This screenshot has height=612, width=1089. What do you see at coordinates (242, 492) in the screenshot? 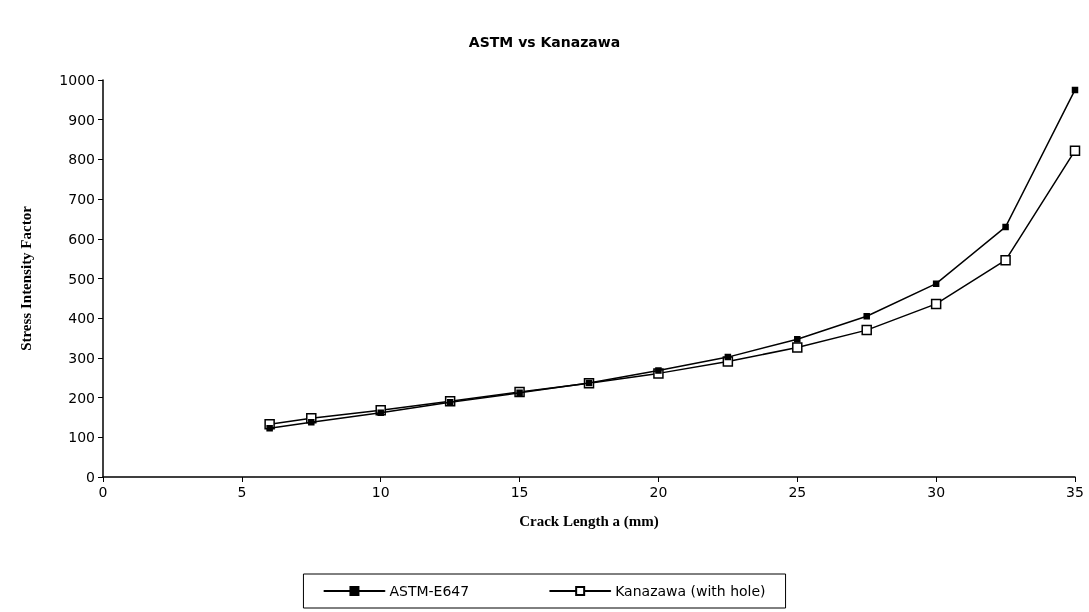
I see `x-tick-label: 5` at bounding box center [242, 492].